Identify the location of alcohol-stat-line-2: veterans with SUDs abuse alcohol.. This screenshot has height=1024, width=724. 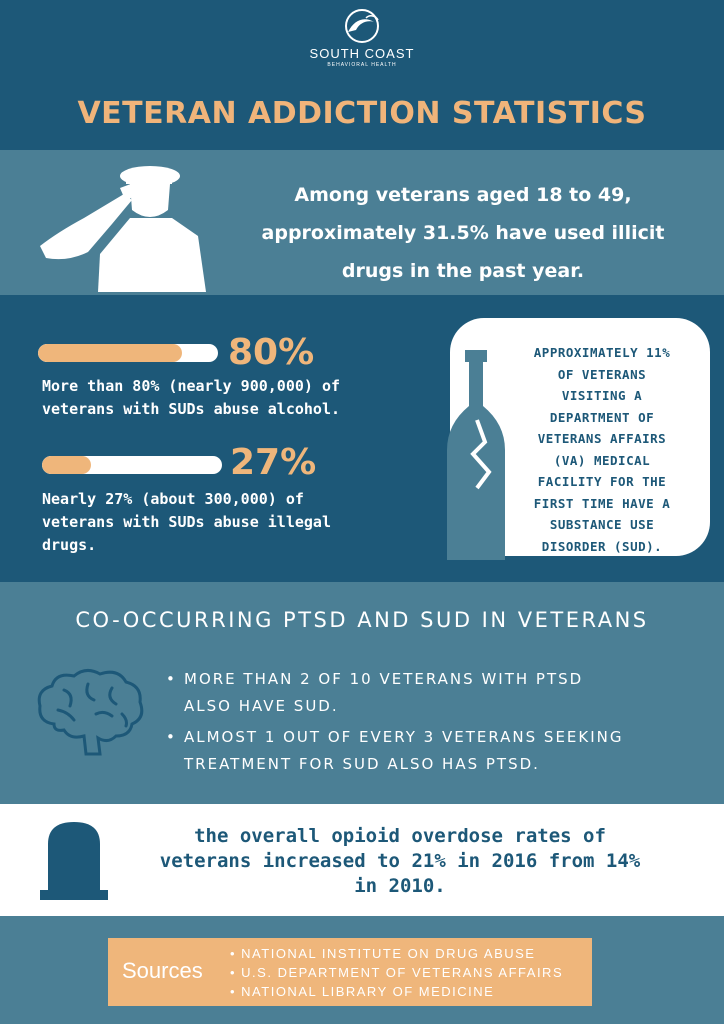
(191, 409).